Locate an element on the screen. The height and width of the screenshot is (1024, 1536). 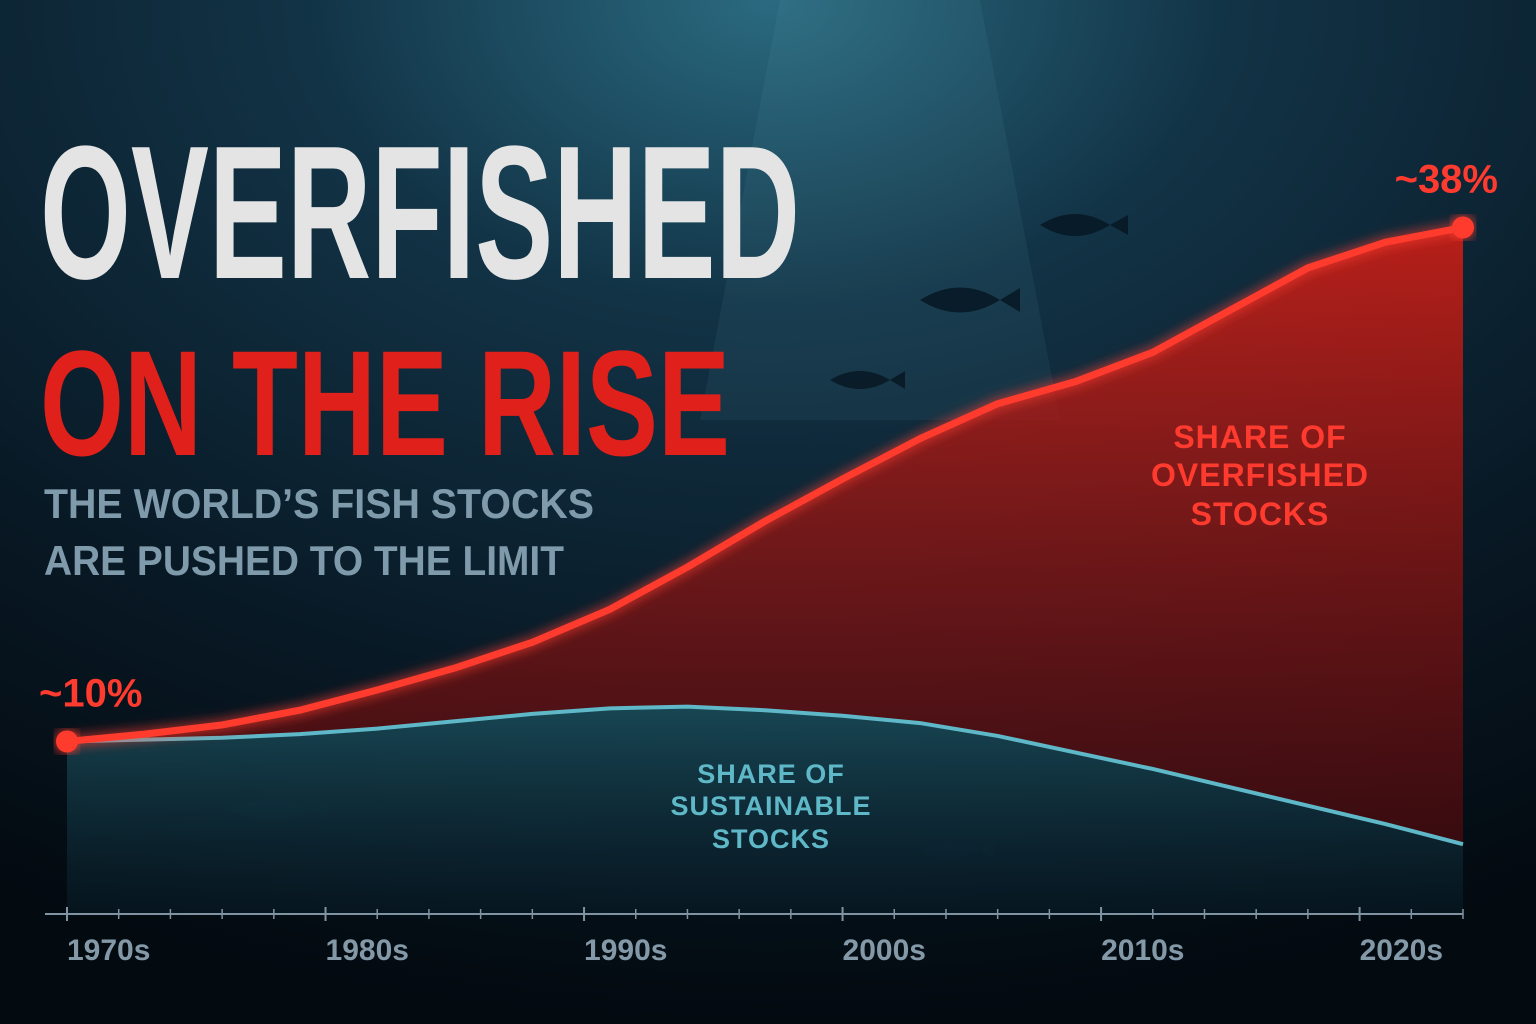
subtitle: THE WORLD’S FISH STOCKS is located at coordinates (319, 503).